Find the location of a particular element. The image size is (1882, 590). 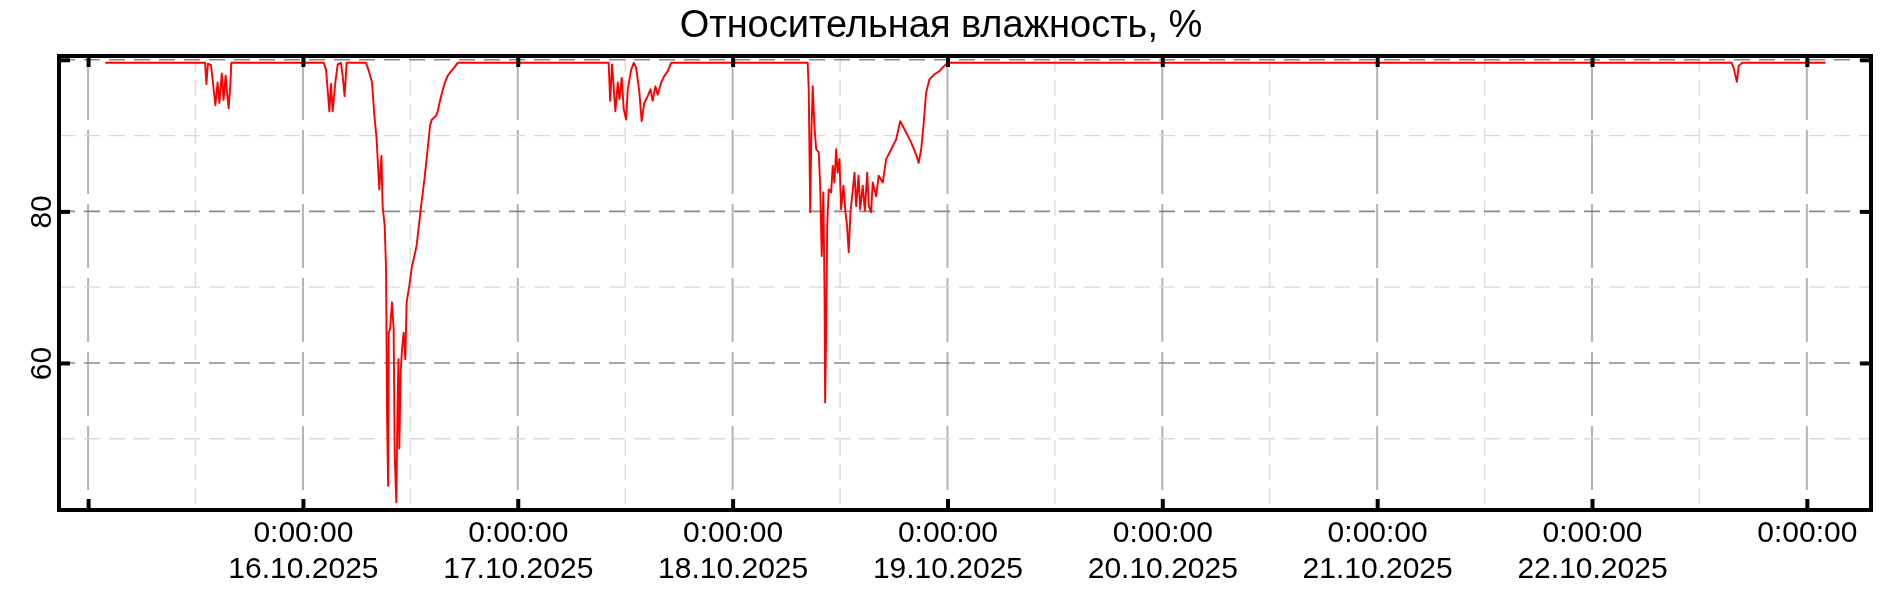

x-tick-label: 0:00:00 is located at coordinates (1807, 531).